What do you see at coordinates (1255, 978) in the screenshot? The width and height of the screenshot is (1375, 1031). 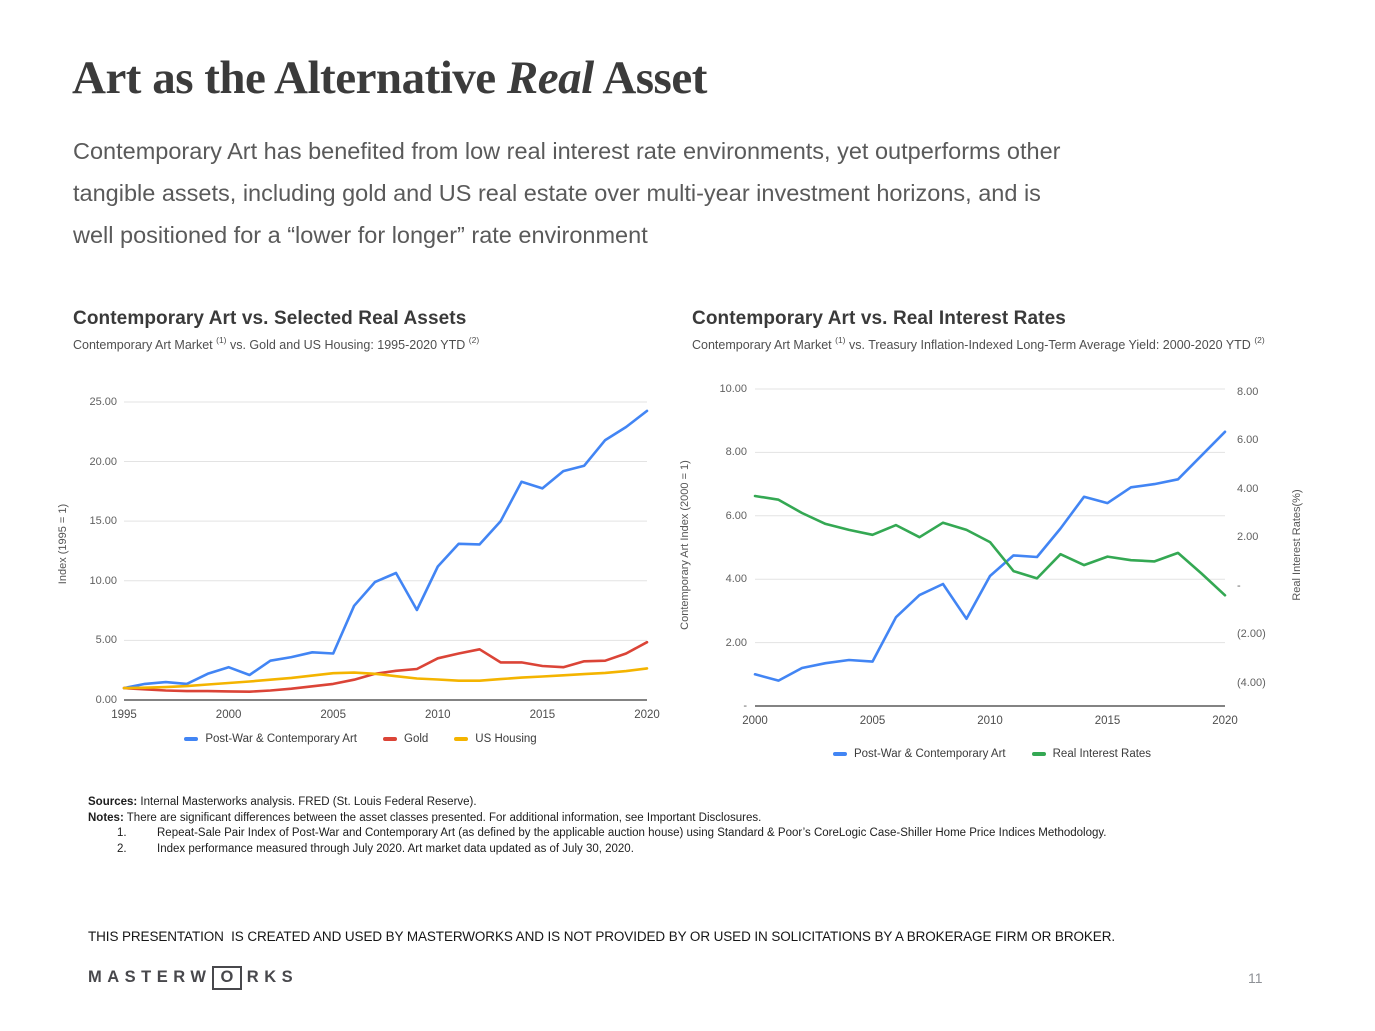 I see `page-number: 11` at bounding box center [1255, 978].